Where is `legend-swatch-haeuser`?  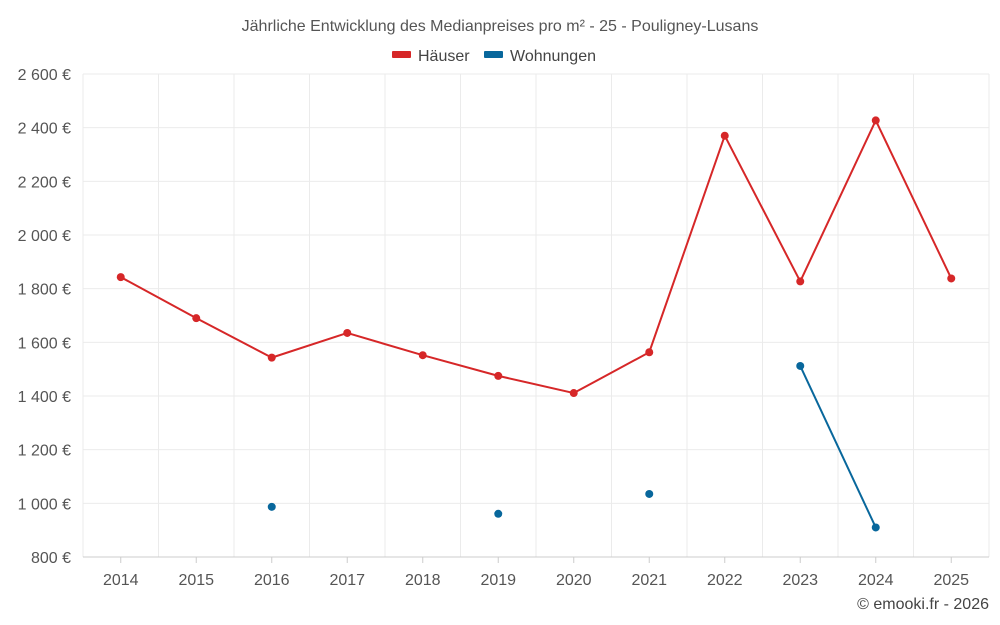 legend-swatch-haeuser is located at coordinates (401, 54).